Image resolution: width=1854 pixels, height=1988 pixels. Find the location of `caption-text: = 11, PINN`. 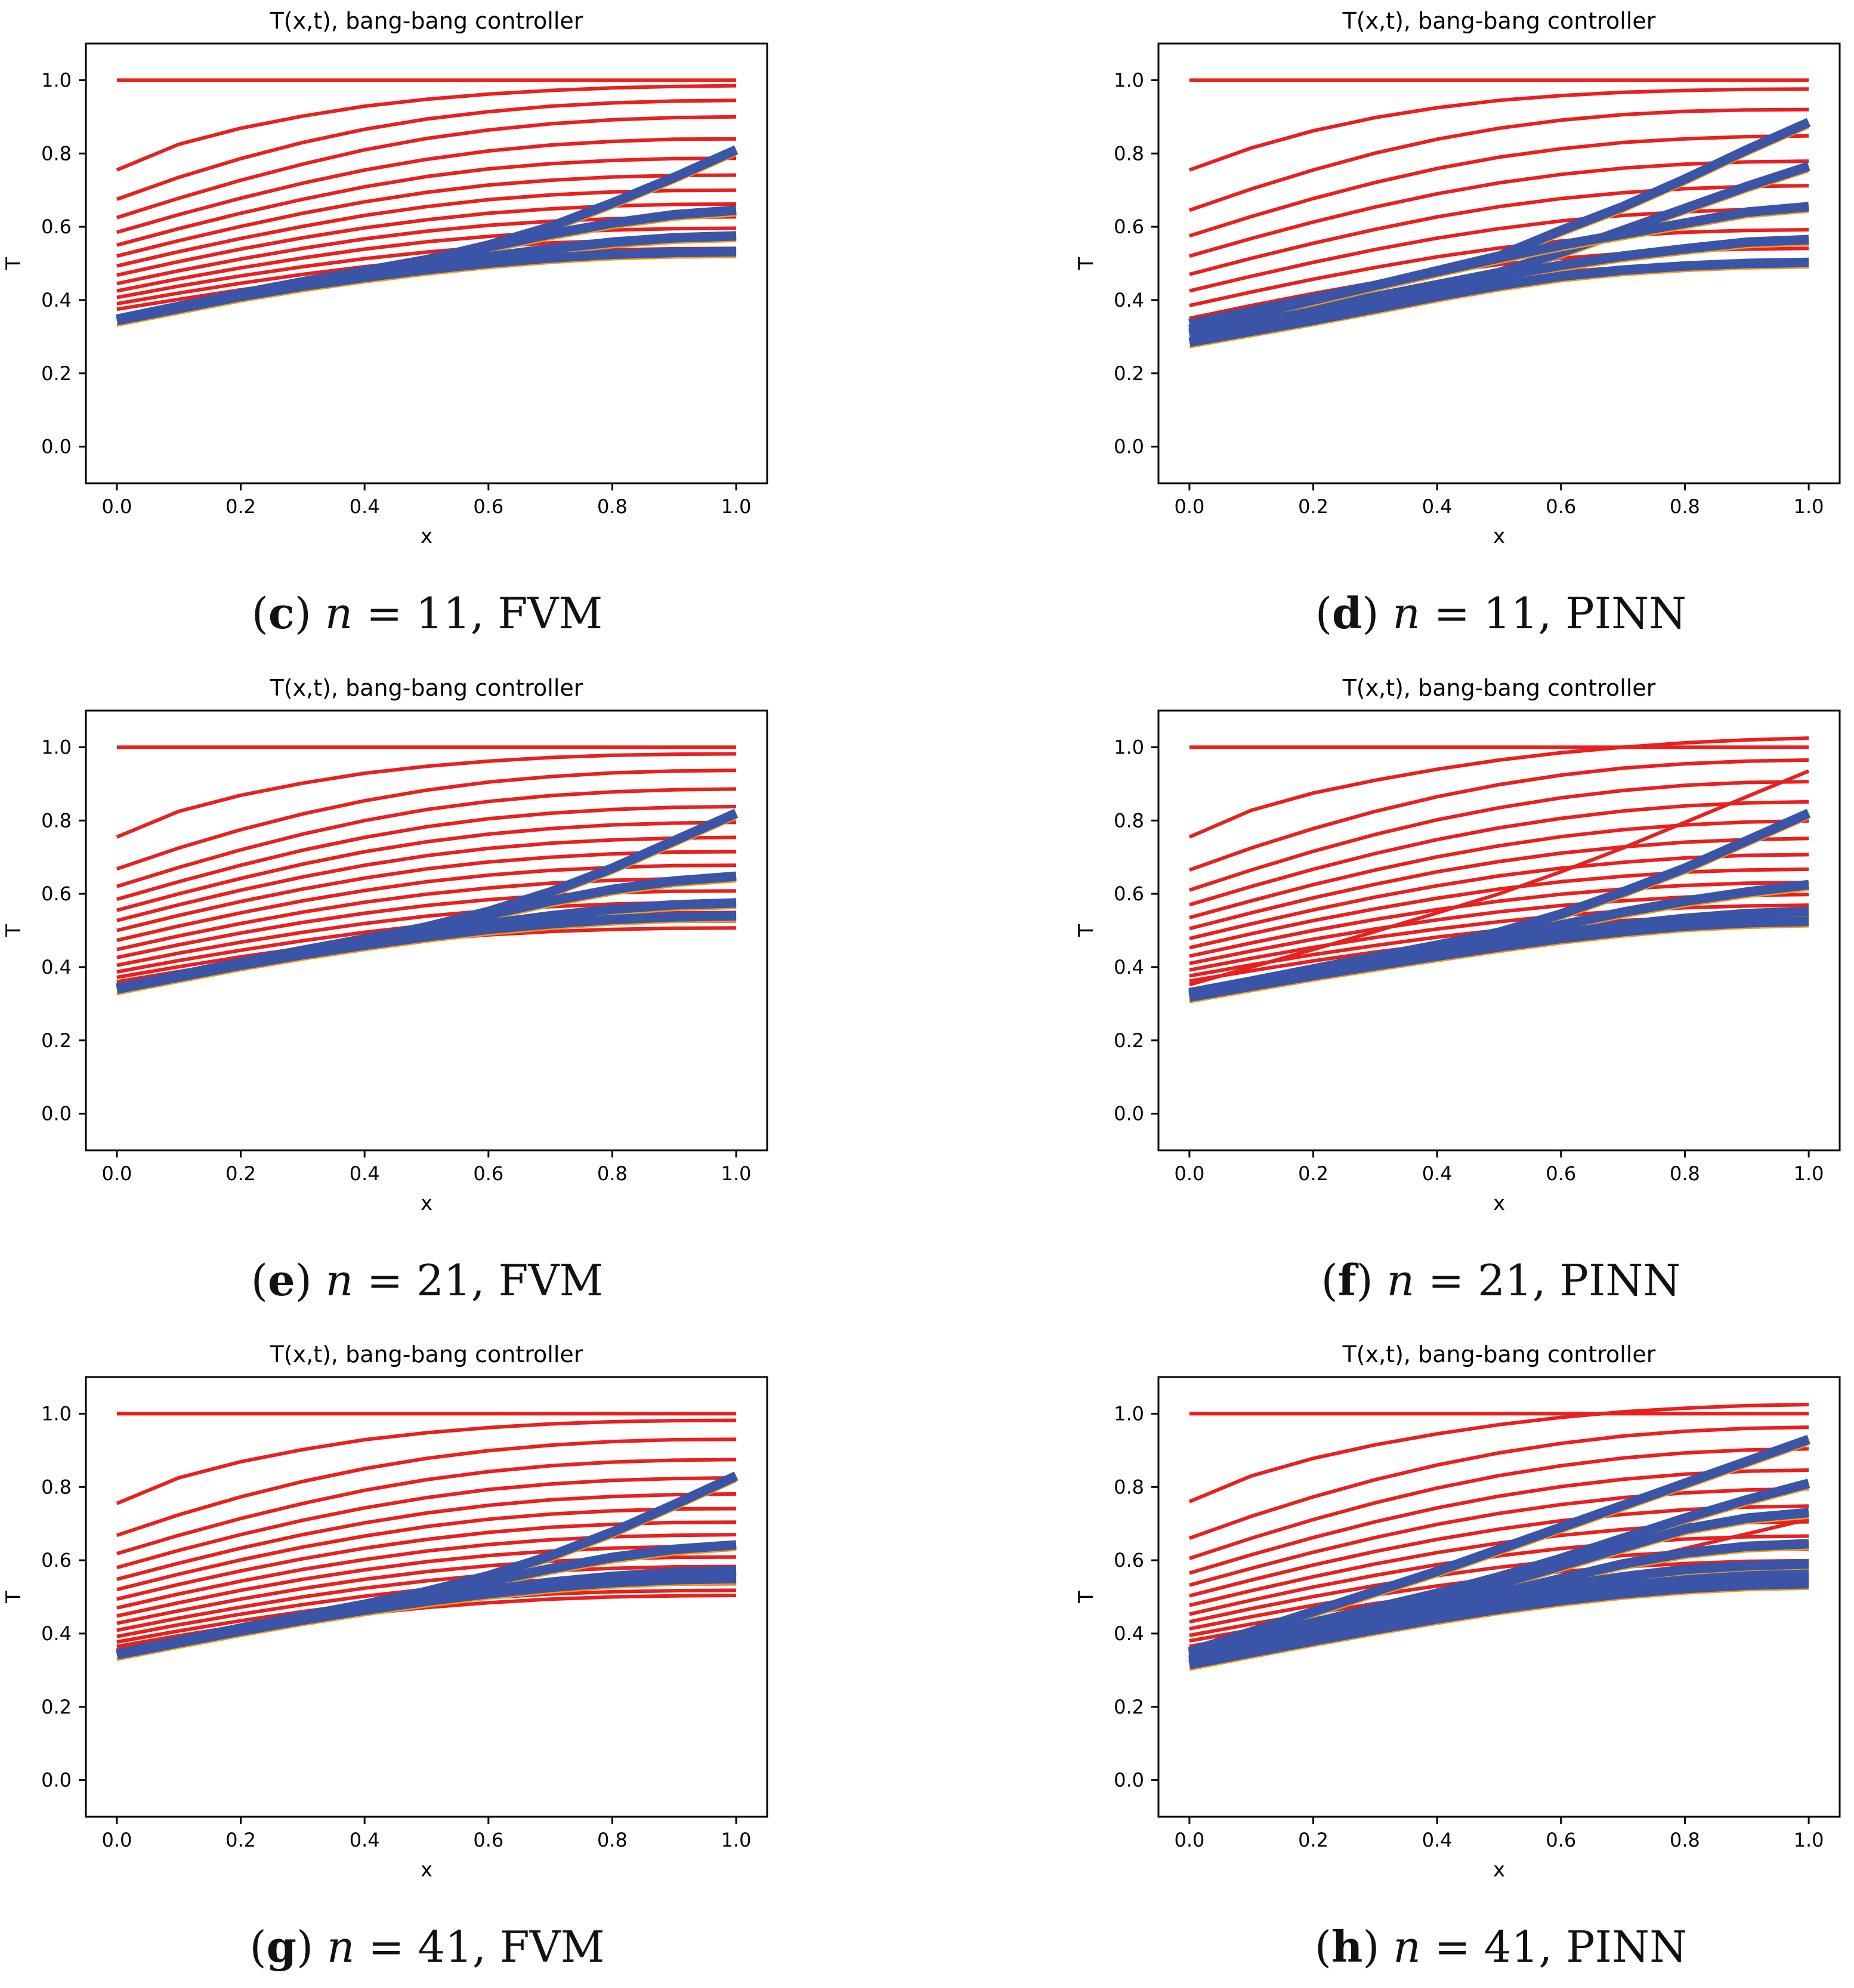

caption-text: = 11, PINN is located at coordinates (1553, 613).